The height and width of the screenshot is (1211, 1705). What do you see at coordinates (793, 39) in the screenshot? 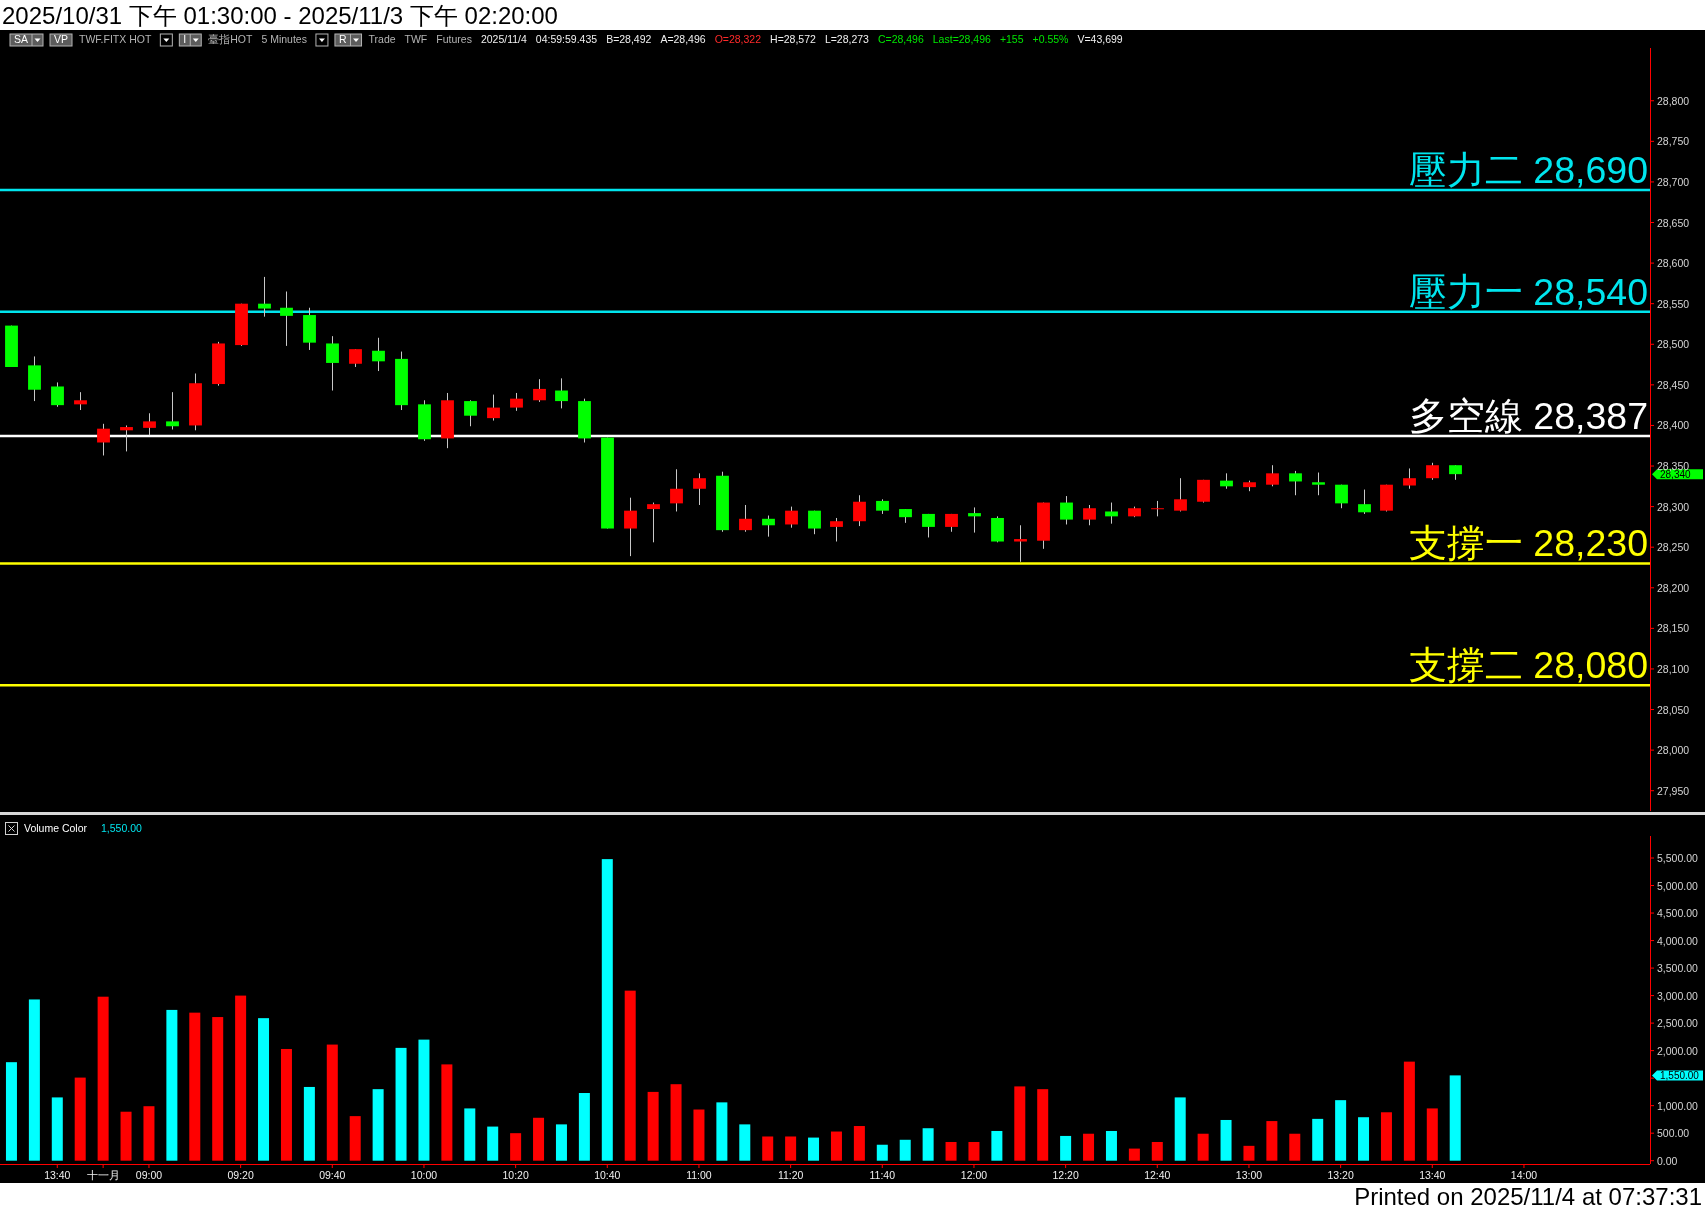
I see `text: H=28,572` at bounding box center [793, 39].